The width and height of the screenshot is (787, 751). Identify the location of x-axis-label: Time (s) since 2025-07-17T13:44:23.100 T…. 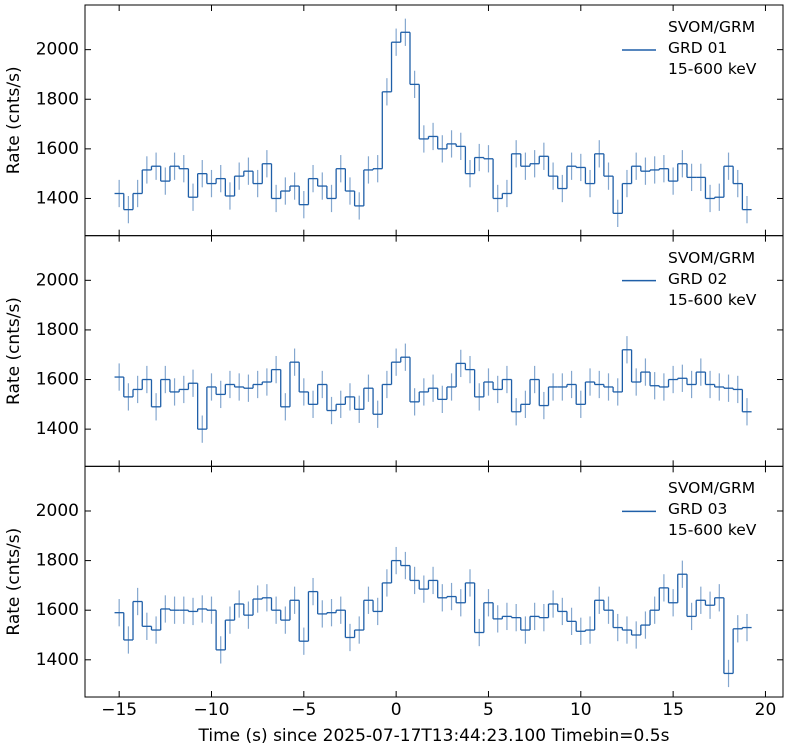
(434, 736).